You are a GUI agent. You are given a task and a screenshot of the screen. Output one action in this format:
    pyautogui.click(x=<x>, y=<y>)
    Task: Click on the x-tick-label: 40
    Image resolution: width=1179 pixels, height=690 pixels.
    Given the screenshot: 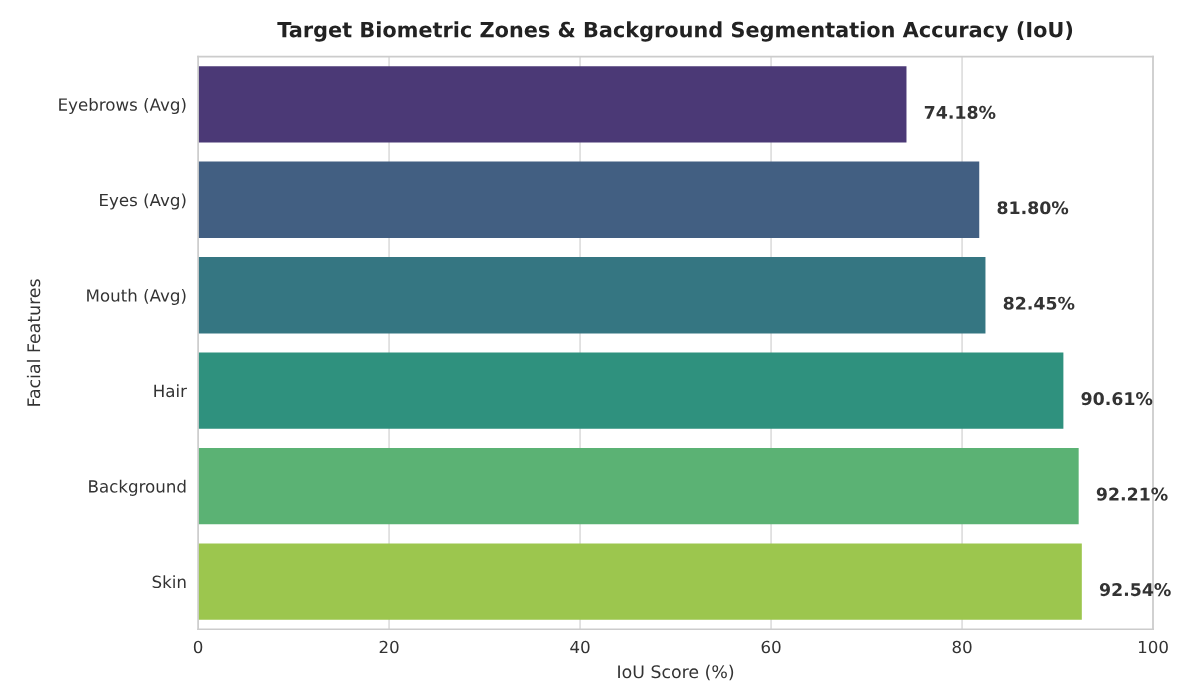 What is the action you would take?
    pyautogui.click(x=580, y=647)
    